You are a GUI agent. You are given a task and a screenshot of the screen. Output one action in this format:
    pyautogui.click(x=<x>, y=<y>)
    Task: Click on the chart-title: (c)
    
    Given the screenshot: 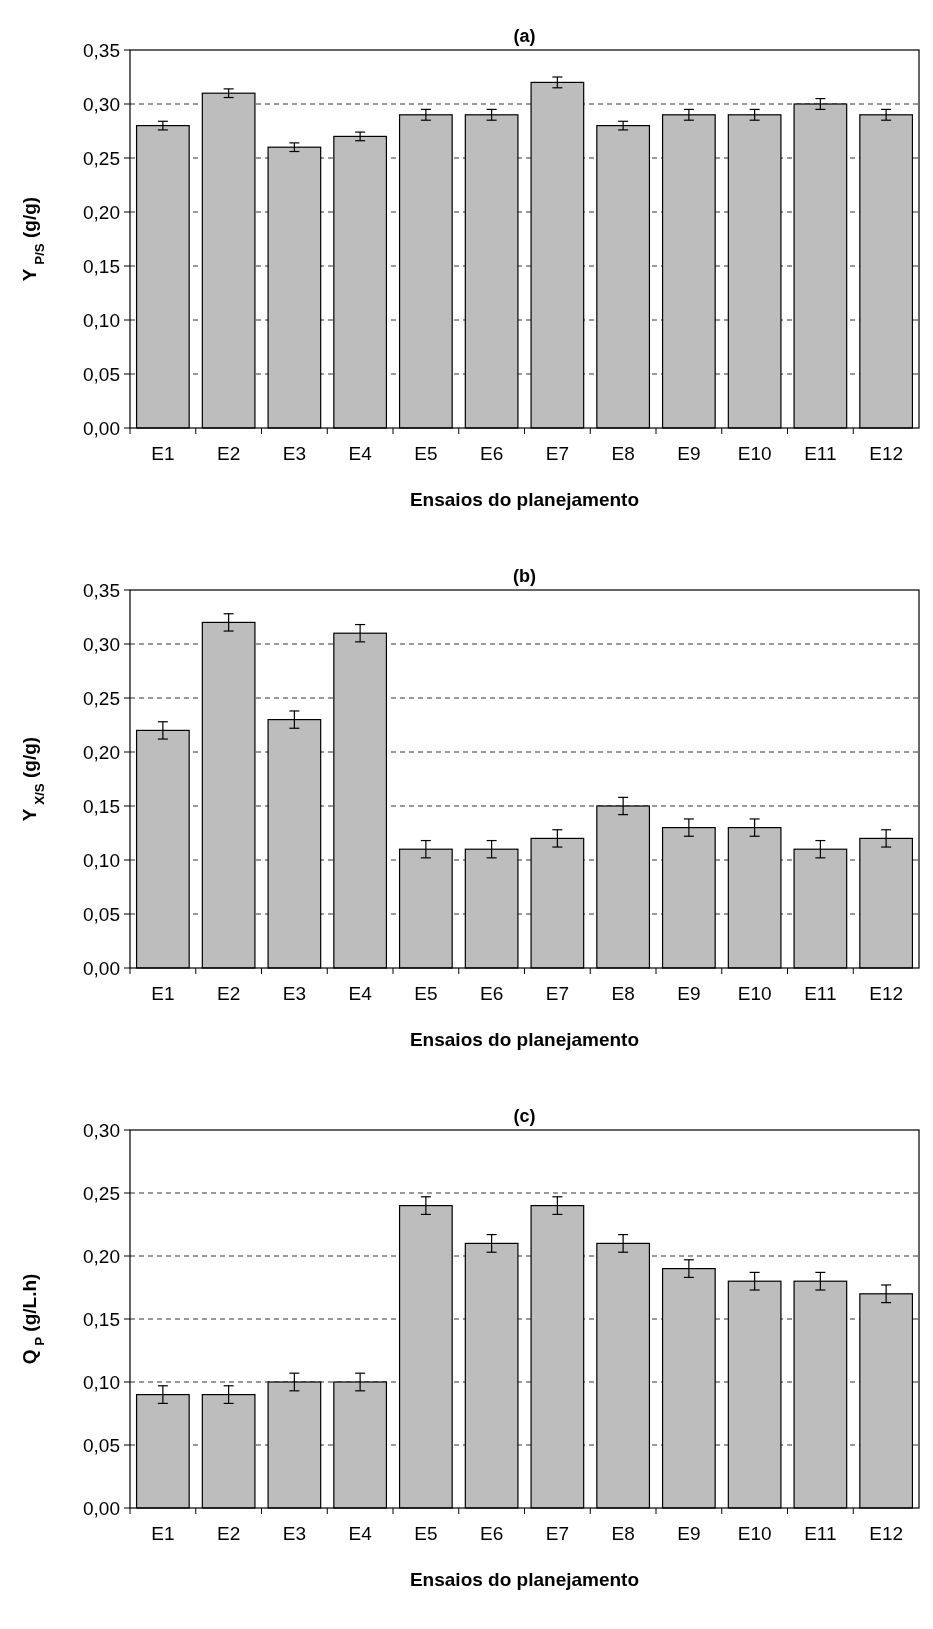 What is the action you would take?
    pyautogui.click(x=524, y=1116)
    